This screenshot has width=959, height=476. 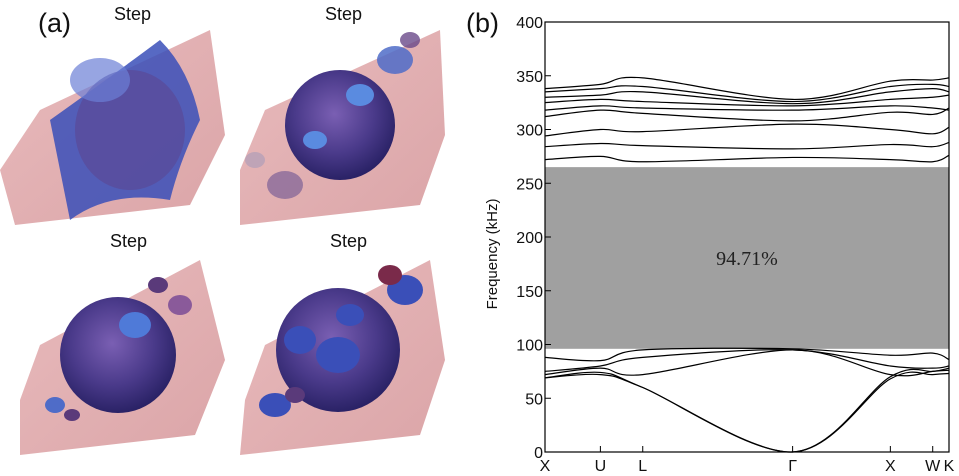 I want to click on x-tick-label: K, so click(x=949, y=466).